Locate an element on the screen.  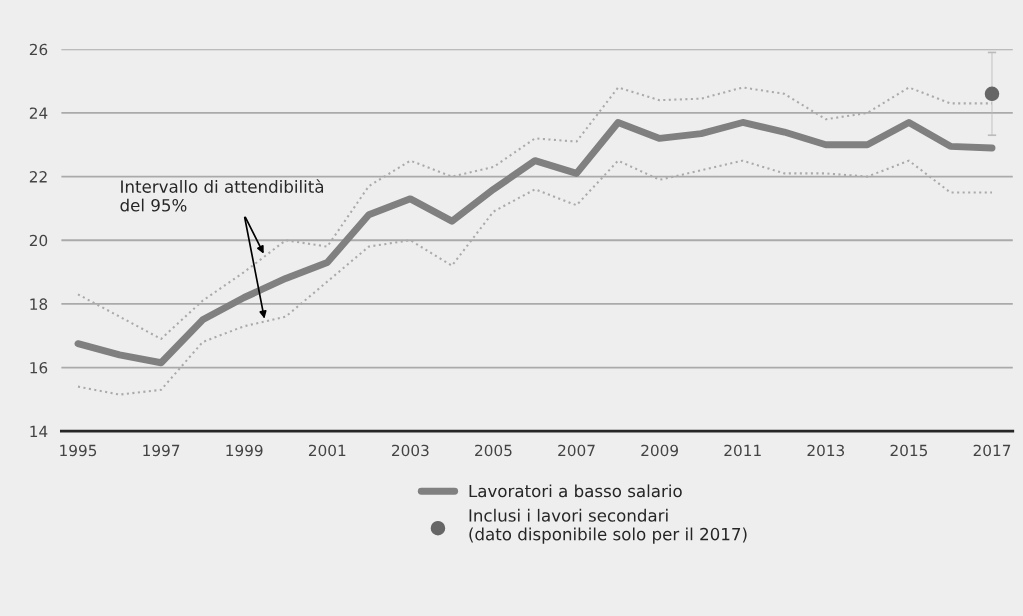
x-tick-label: 2005 is located at coordinates (493, 450).